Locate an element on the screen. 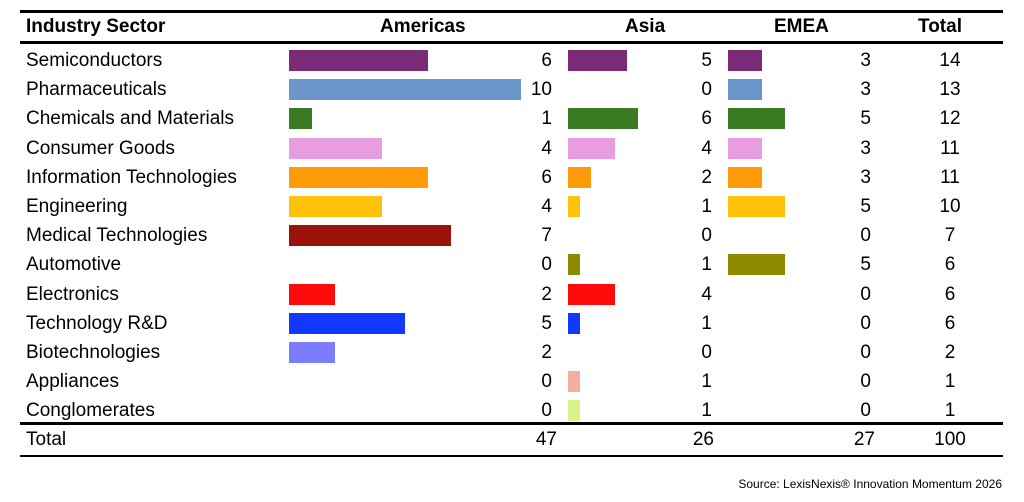 Image resolution: width=1024 pixels, height=502 pixels. table-row: Consumer Goods 4 4 3 11 is located at coordinates (512, 148).